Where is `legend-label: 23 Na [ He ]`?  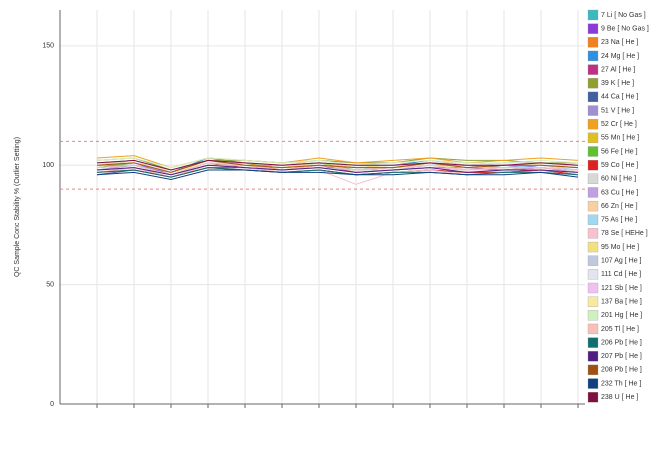 legend-label: 23 Na [ He ] is located at coordinates (619, 42).